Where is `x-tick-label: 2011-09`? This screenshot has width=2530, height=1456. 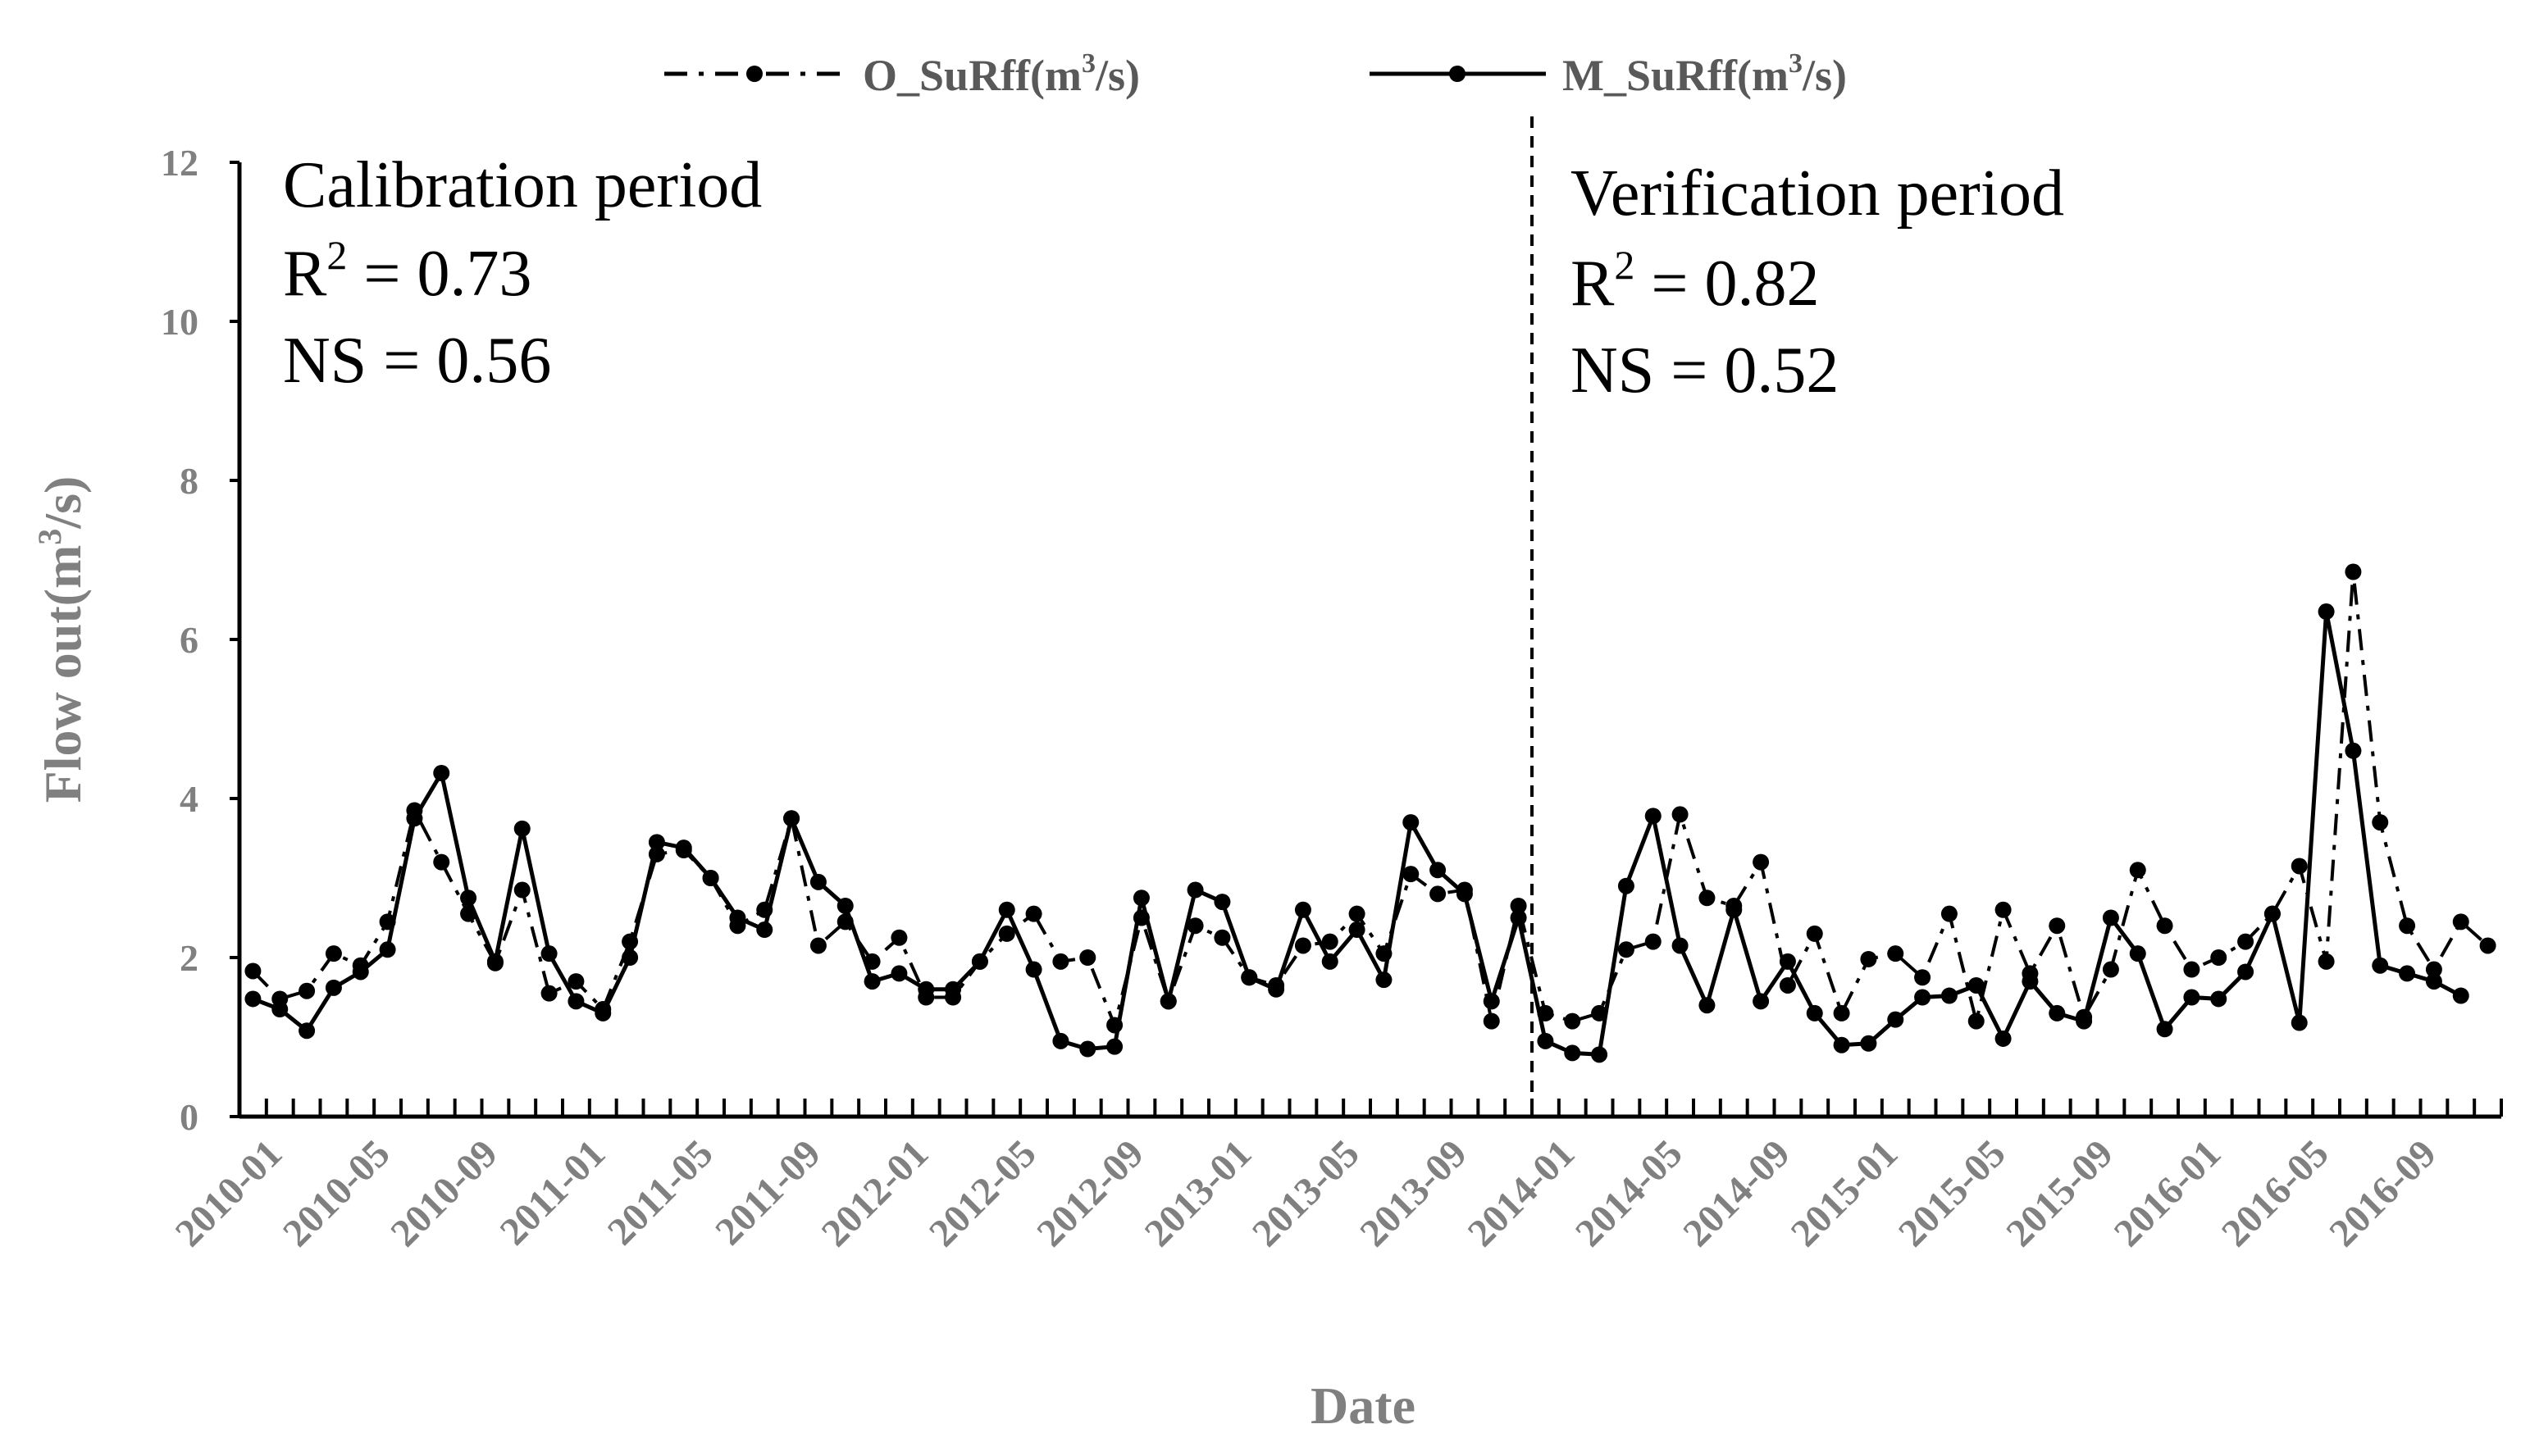 x-tick-label: 2011-09 is located at coordinates (768, 1192).